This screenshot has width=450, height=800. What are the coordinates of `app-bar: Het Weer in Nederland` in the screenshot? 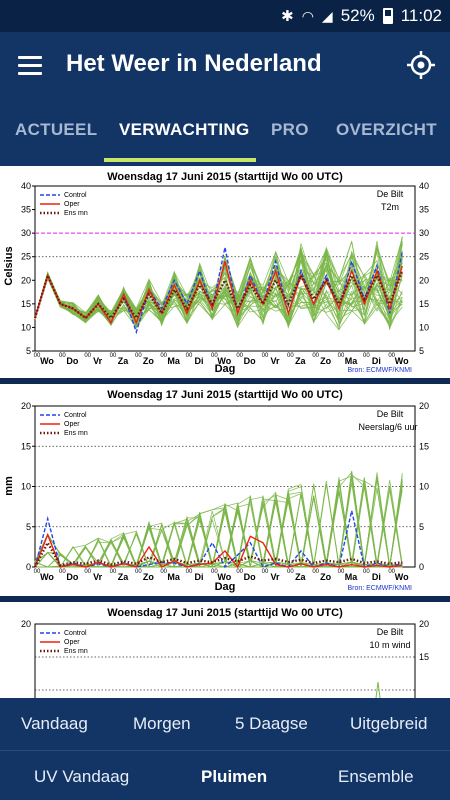 It's located at (225, 65).